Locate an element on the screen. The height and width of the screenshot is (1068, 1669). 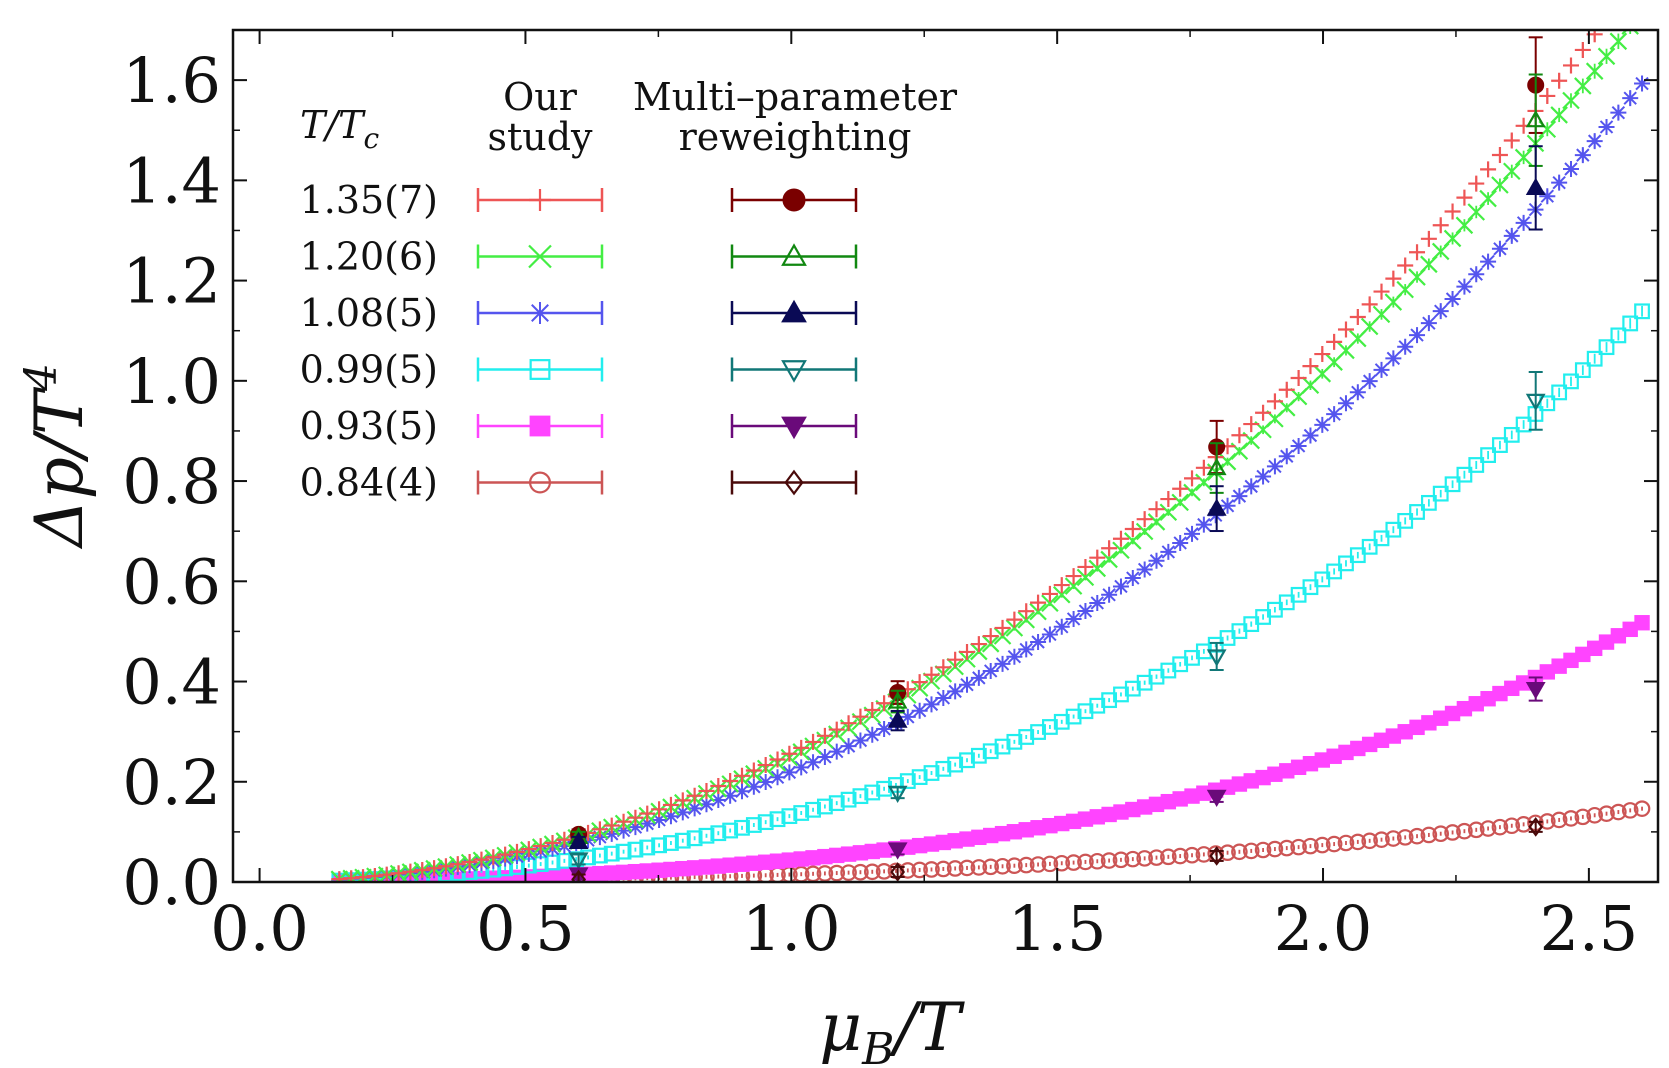
legend-row: 0.99(5) is located at coordinates (579, 370).